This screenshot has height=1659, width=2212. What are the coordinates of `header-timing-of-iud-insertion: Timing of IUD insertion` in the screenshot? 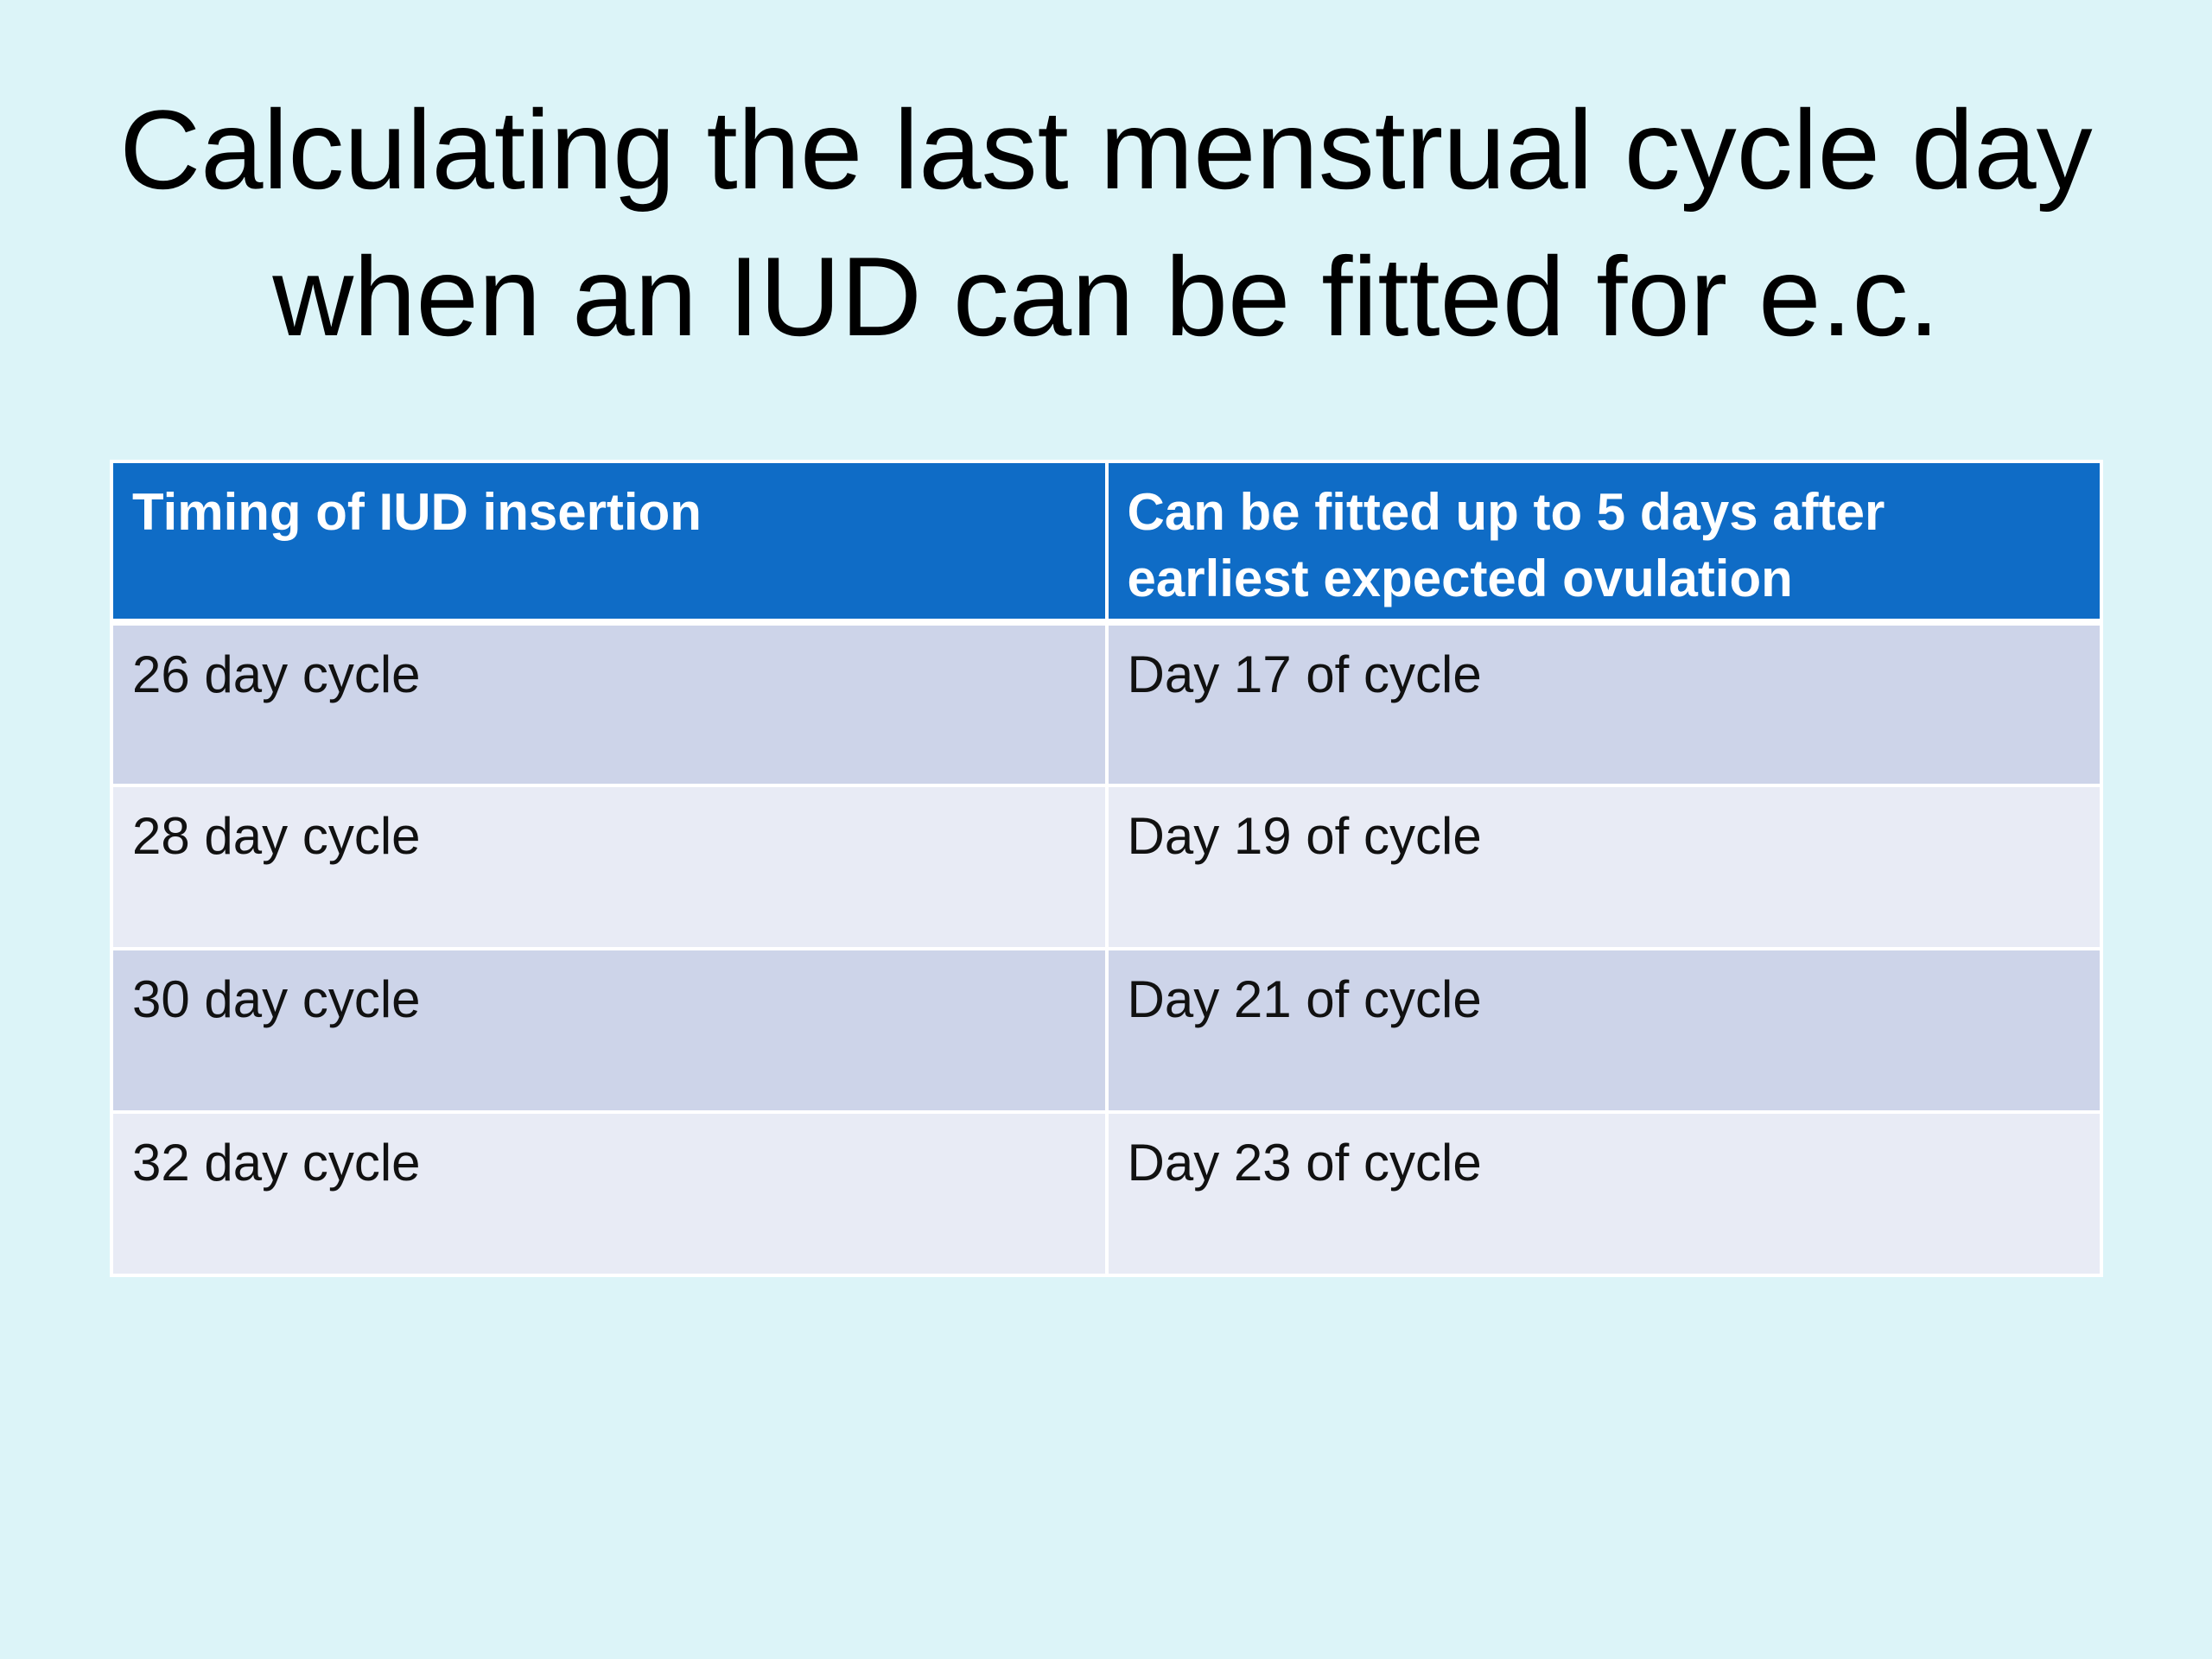 It's located at (609, 543).